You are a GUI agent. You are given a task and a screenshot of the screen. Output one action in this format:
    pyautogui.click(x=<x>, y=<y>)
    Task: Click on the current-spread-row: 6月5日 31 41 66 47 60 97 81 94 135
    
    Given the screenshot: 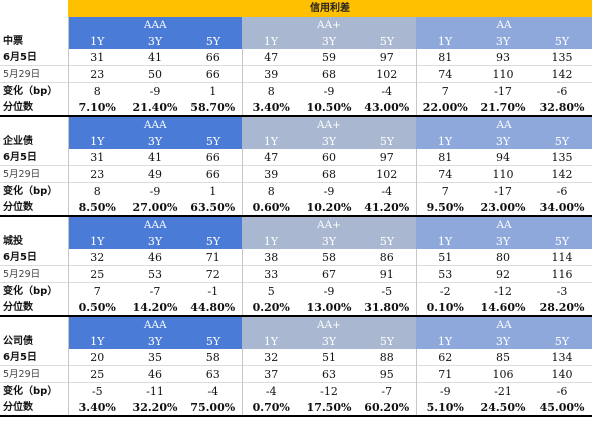 What is the action you would take?
    pyautogui.click(x=296, y=157)
    